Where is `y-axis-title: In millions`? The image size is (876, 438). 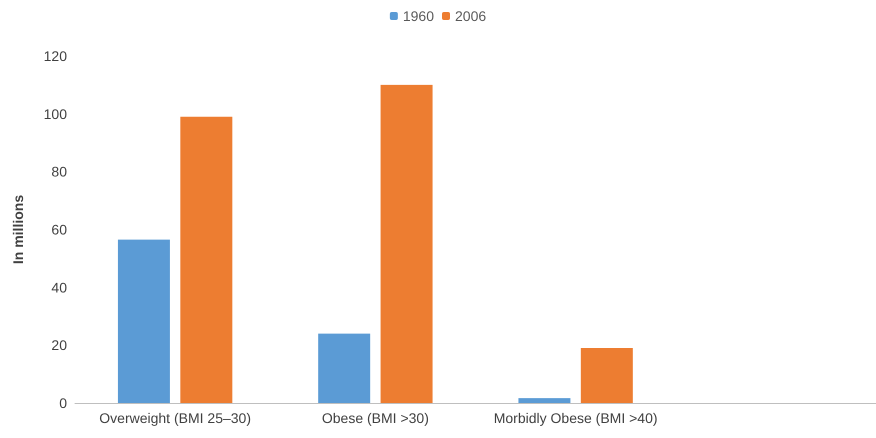 y-axis-title: In millions is located at coordinates (18, 229).